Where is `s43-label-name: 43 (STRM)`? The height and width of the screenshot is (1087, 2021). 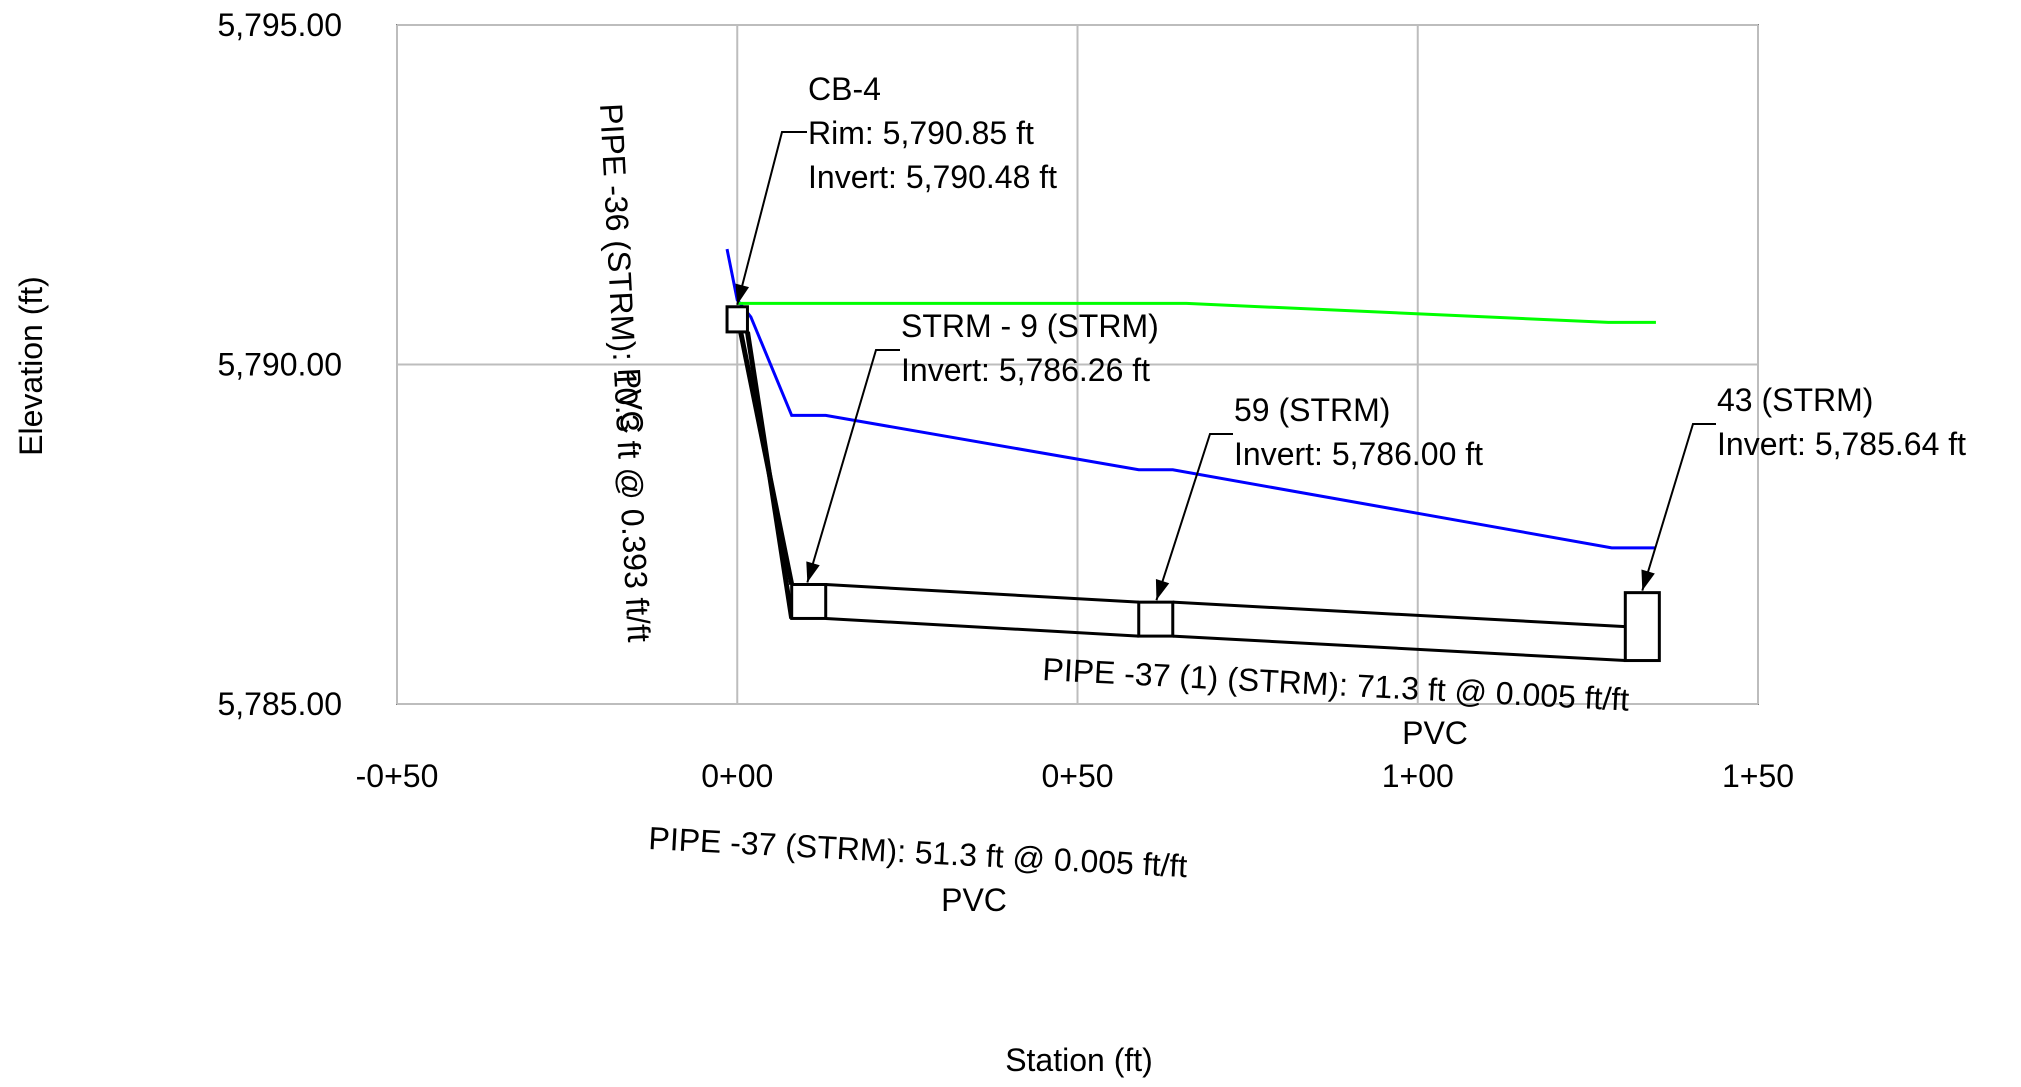
s43-label-name: 43 (STRM) is located at coordinates (1795, 400).